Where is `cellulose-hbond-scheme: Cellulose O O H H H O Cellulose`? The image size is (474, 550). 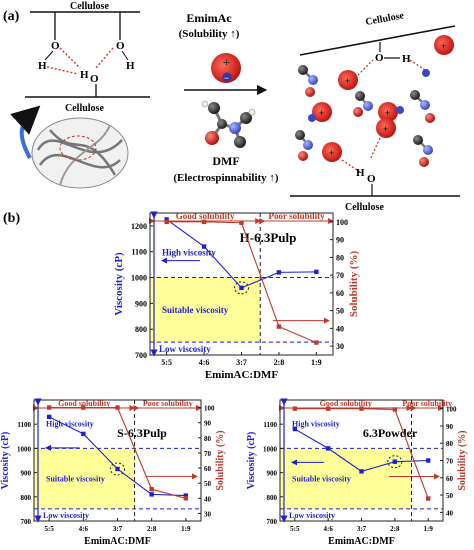
cellulose-hbond-scheme: Cellulose O O H H H O Cellulose is located at coordinates (87, 57).